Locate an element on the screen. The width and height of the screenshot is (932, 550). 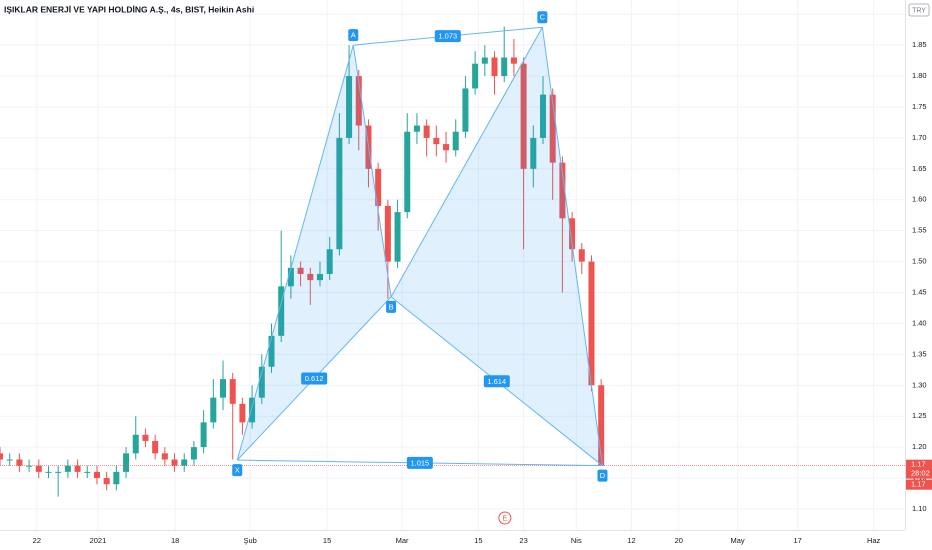
y-tick-label: 1.25 is located at coordinates (919, 415).